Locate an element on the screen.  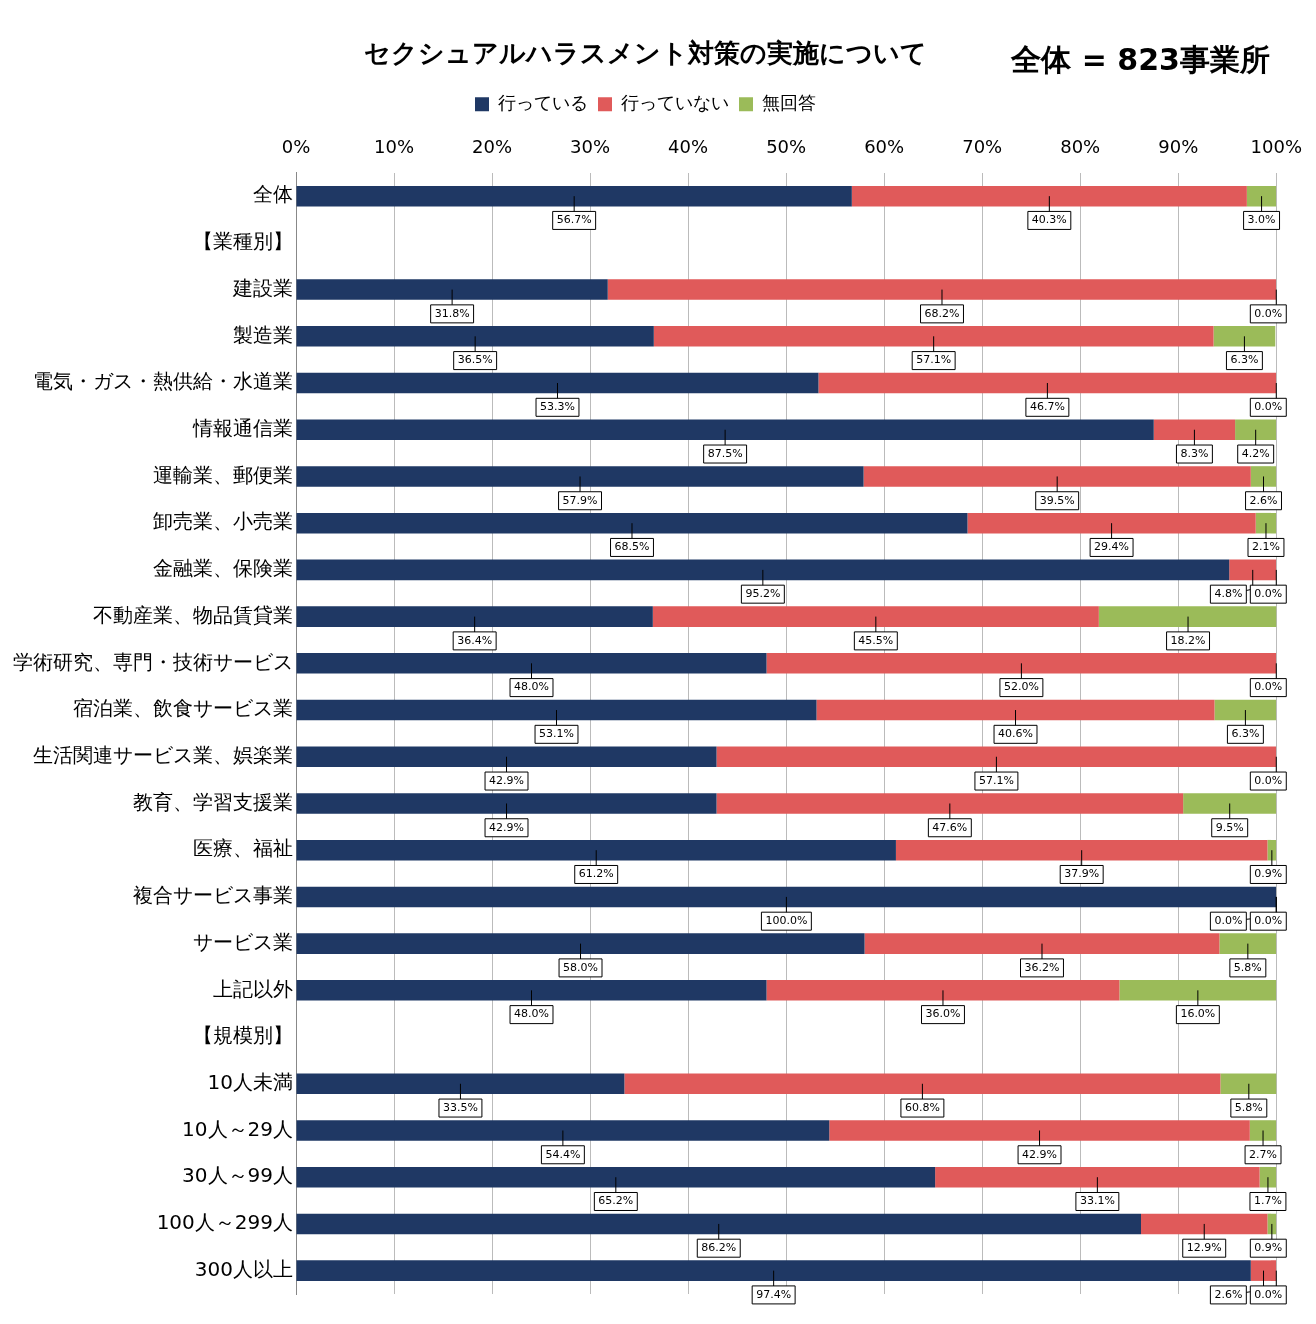
data-label: 97.4% is located at coordinates (774, 1294).